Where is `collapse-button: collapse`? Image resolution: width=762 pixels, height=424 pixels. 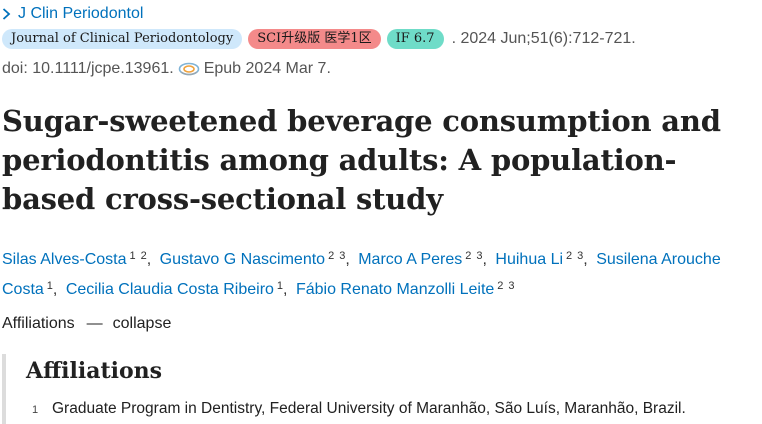 collapse-button: collapse is located at coordinates (142, 323).